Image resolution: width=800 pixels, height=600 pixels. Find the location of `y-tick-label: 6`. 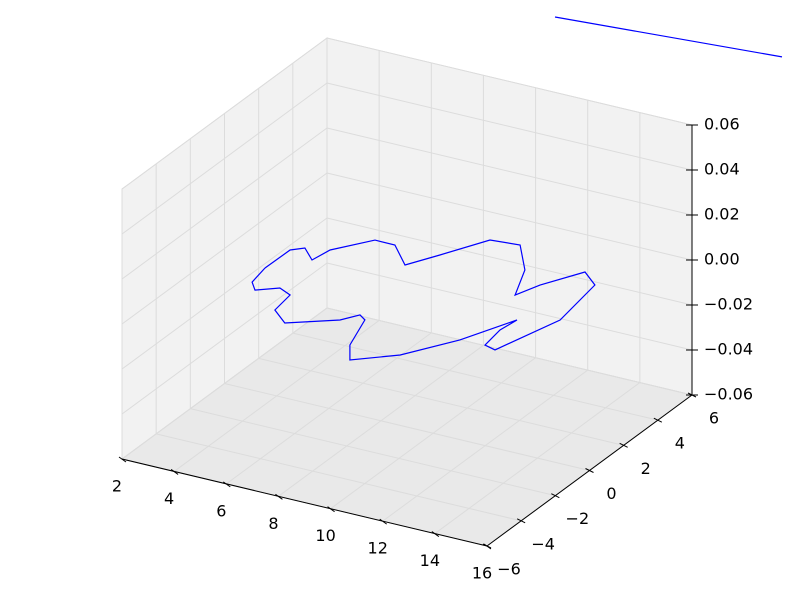

y-tick-label: 6 is located at coordinates (714, 418).